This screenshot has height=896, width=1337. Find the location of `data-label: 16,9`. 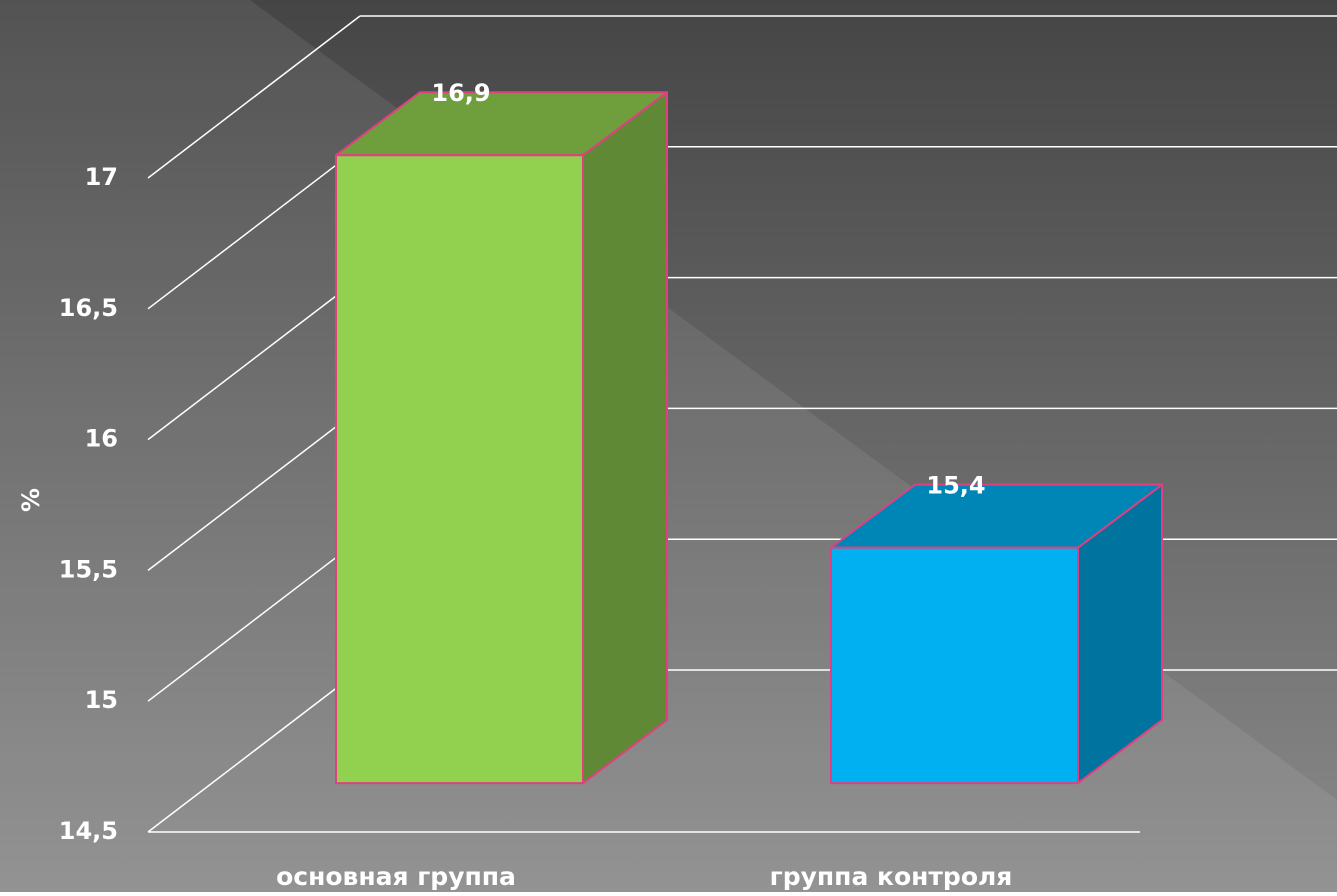

data-label: 16,9 is located at coordinates (460, 93).